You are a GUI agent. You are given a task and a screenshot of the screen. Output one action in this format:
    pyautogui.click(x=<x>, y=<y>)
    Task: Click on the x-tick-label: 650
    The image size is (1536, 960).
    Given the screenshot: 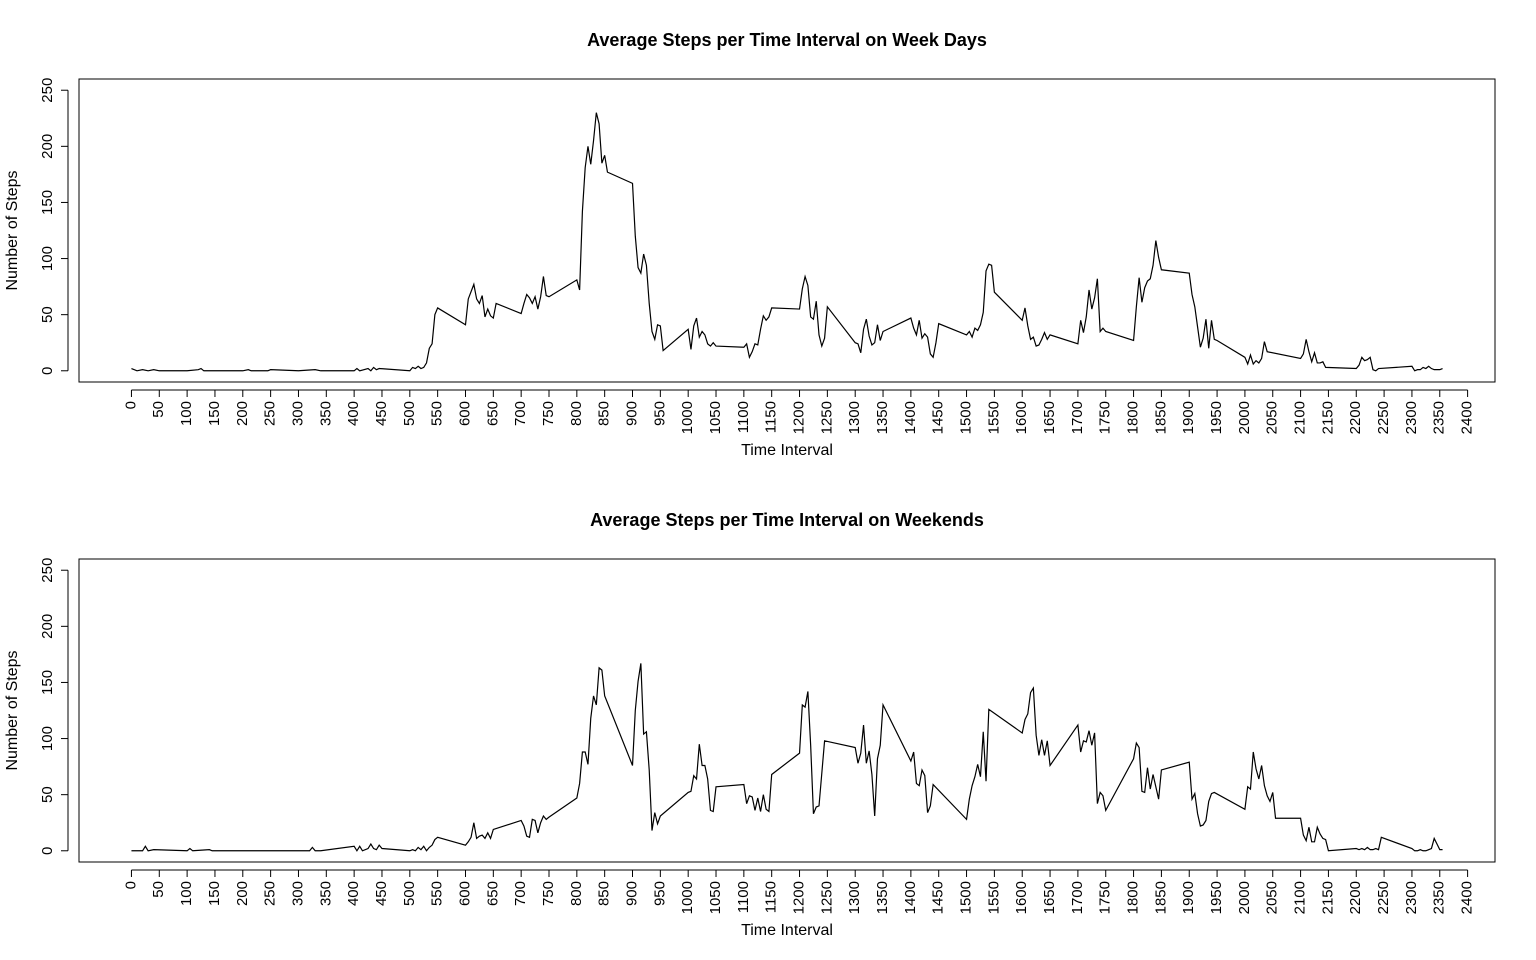 What is the action you would take?
    pyautogui.click(x=492, y=893)
    